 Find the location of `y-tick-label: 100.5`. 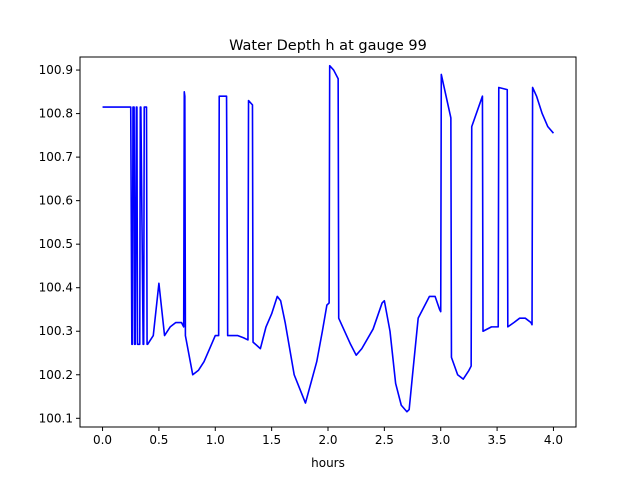

y-tick-label: 100.5 is located at coordinates (56, 244).